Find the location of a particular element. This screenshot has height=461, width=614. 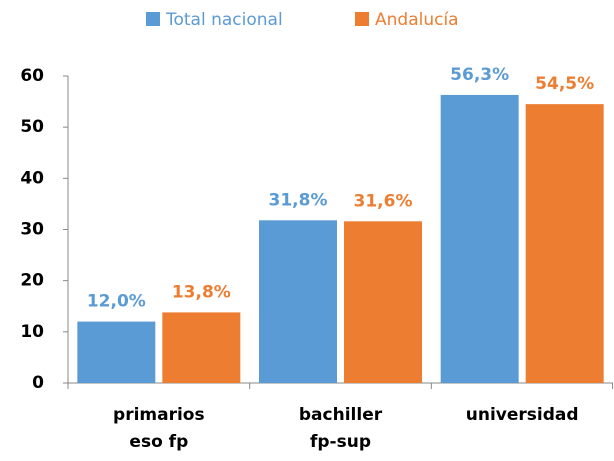

value-label: 31,8% is located at coordinates (298, 200).